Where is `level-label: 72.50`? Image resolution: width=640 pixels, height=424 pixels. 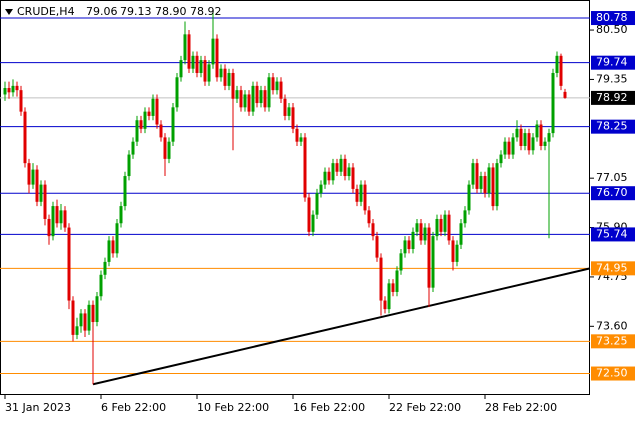 level-label: 72.50 is located at coordinates (612, 373).